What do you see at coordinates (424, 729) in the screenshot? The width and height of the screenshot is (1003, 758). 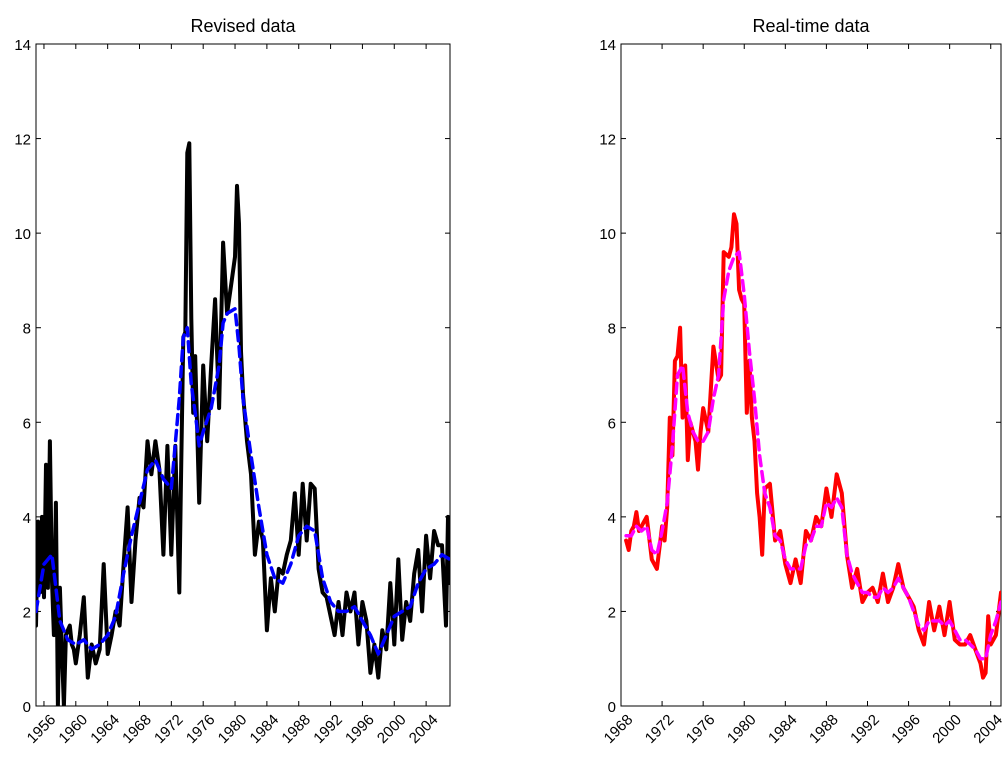 I see `chart-1-xtick-label: 2004` at bounding box center [424, 729].